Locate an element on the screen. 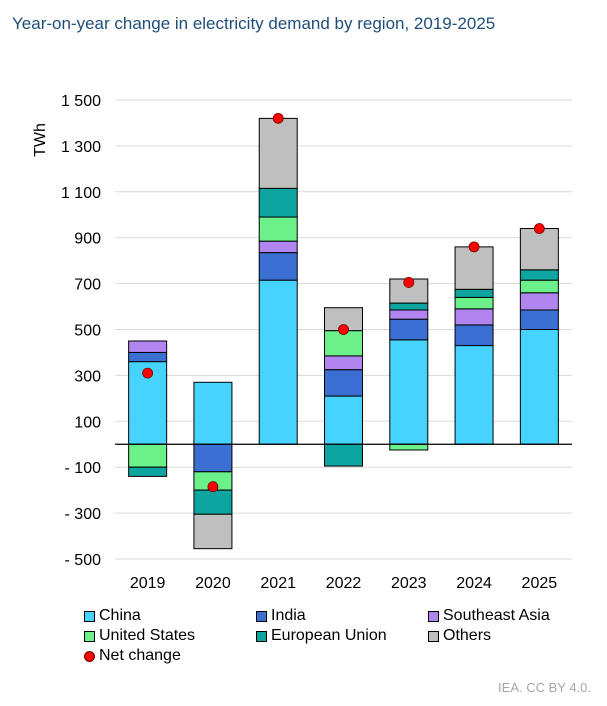  y-tick-label: 1 100 is located at coordinates (81, 193).